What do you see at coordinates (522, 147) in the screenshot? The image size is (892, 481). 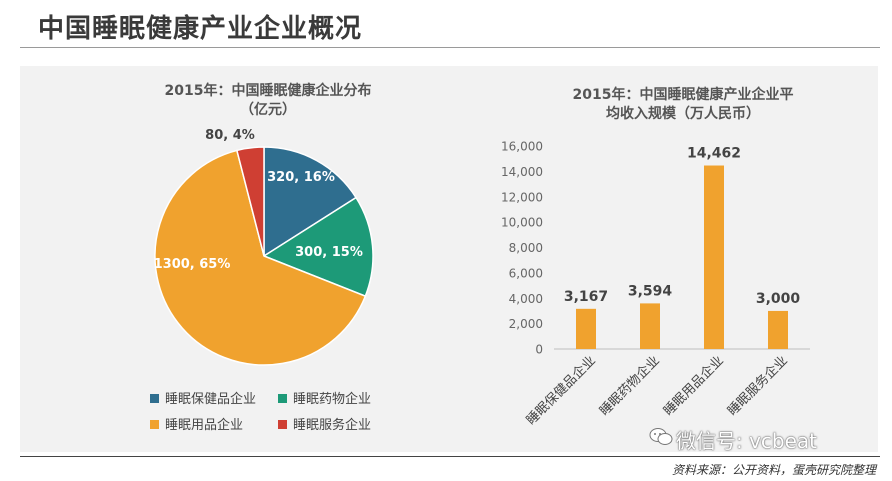 I see `y-tick-label: 16,000` at bounding box center [522, 147].